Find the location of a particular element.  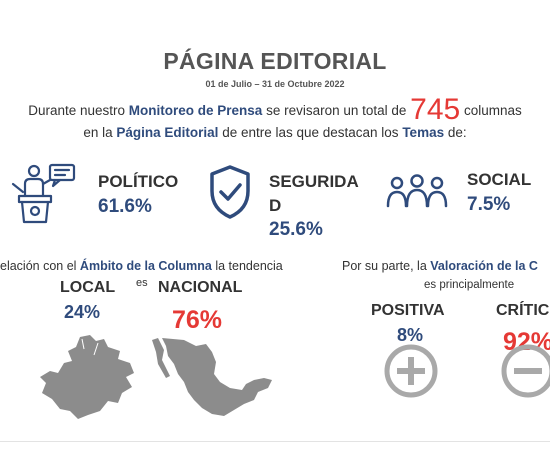

theme-social-label: SOCIAL is located at coordinates (499, 179).